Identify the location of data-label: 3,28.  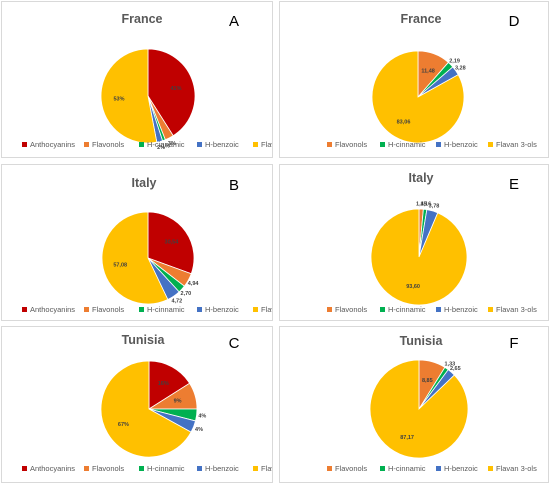
(460, 69).